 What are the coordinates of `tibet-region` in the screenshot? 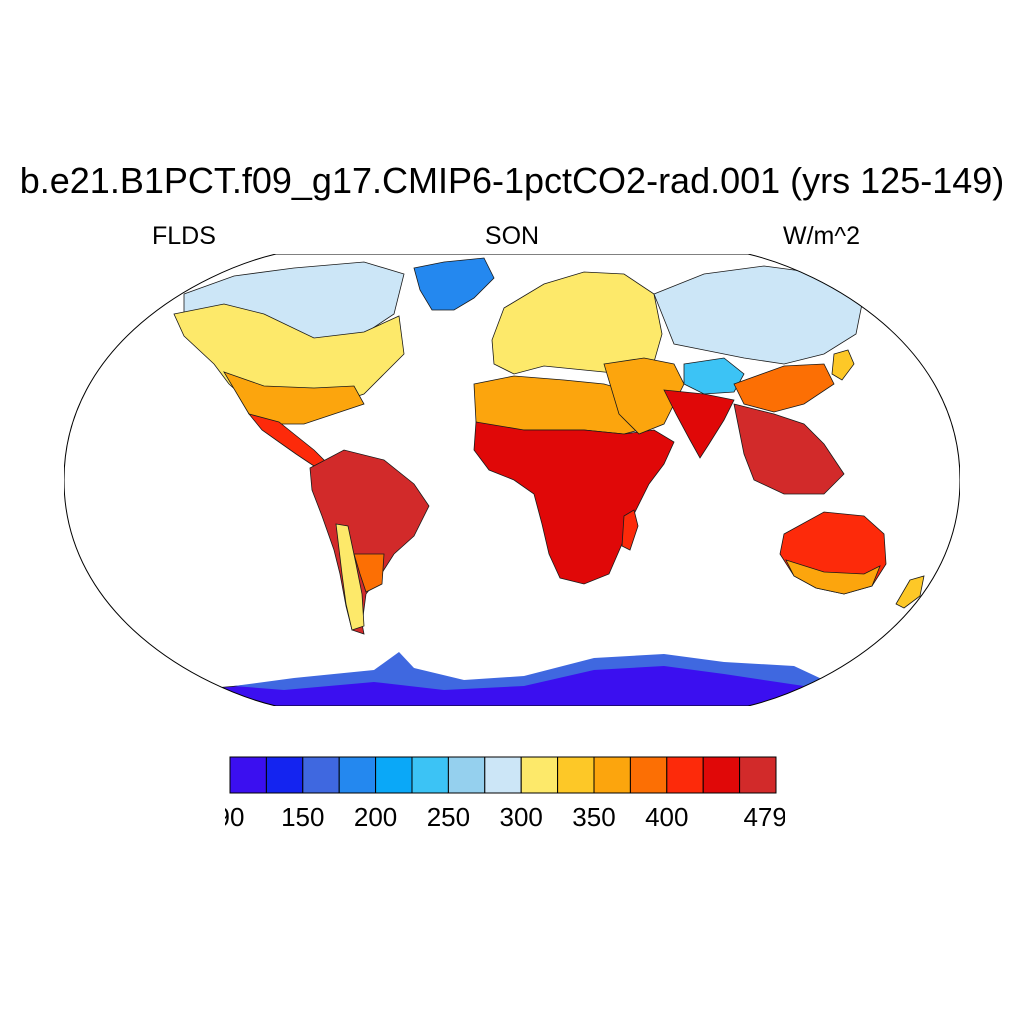 It's located at (714, 376).